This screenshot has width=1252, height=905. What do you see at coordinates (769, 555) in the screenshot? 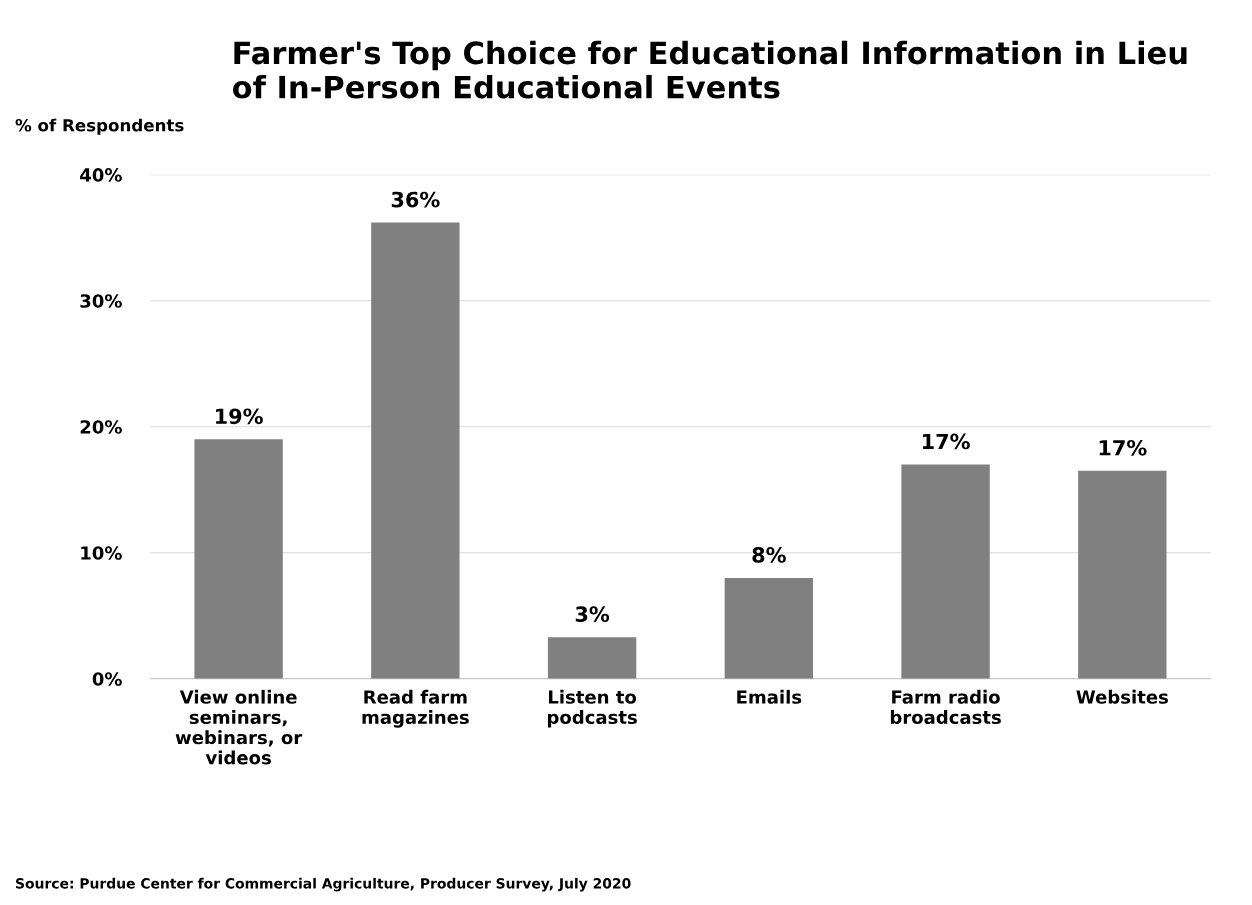
I see `data-label: 8%` at bounding box center [769, 555].